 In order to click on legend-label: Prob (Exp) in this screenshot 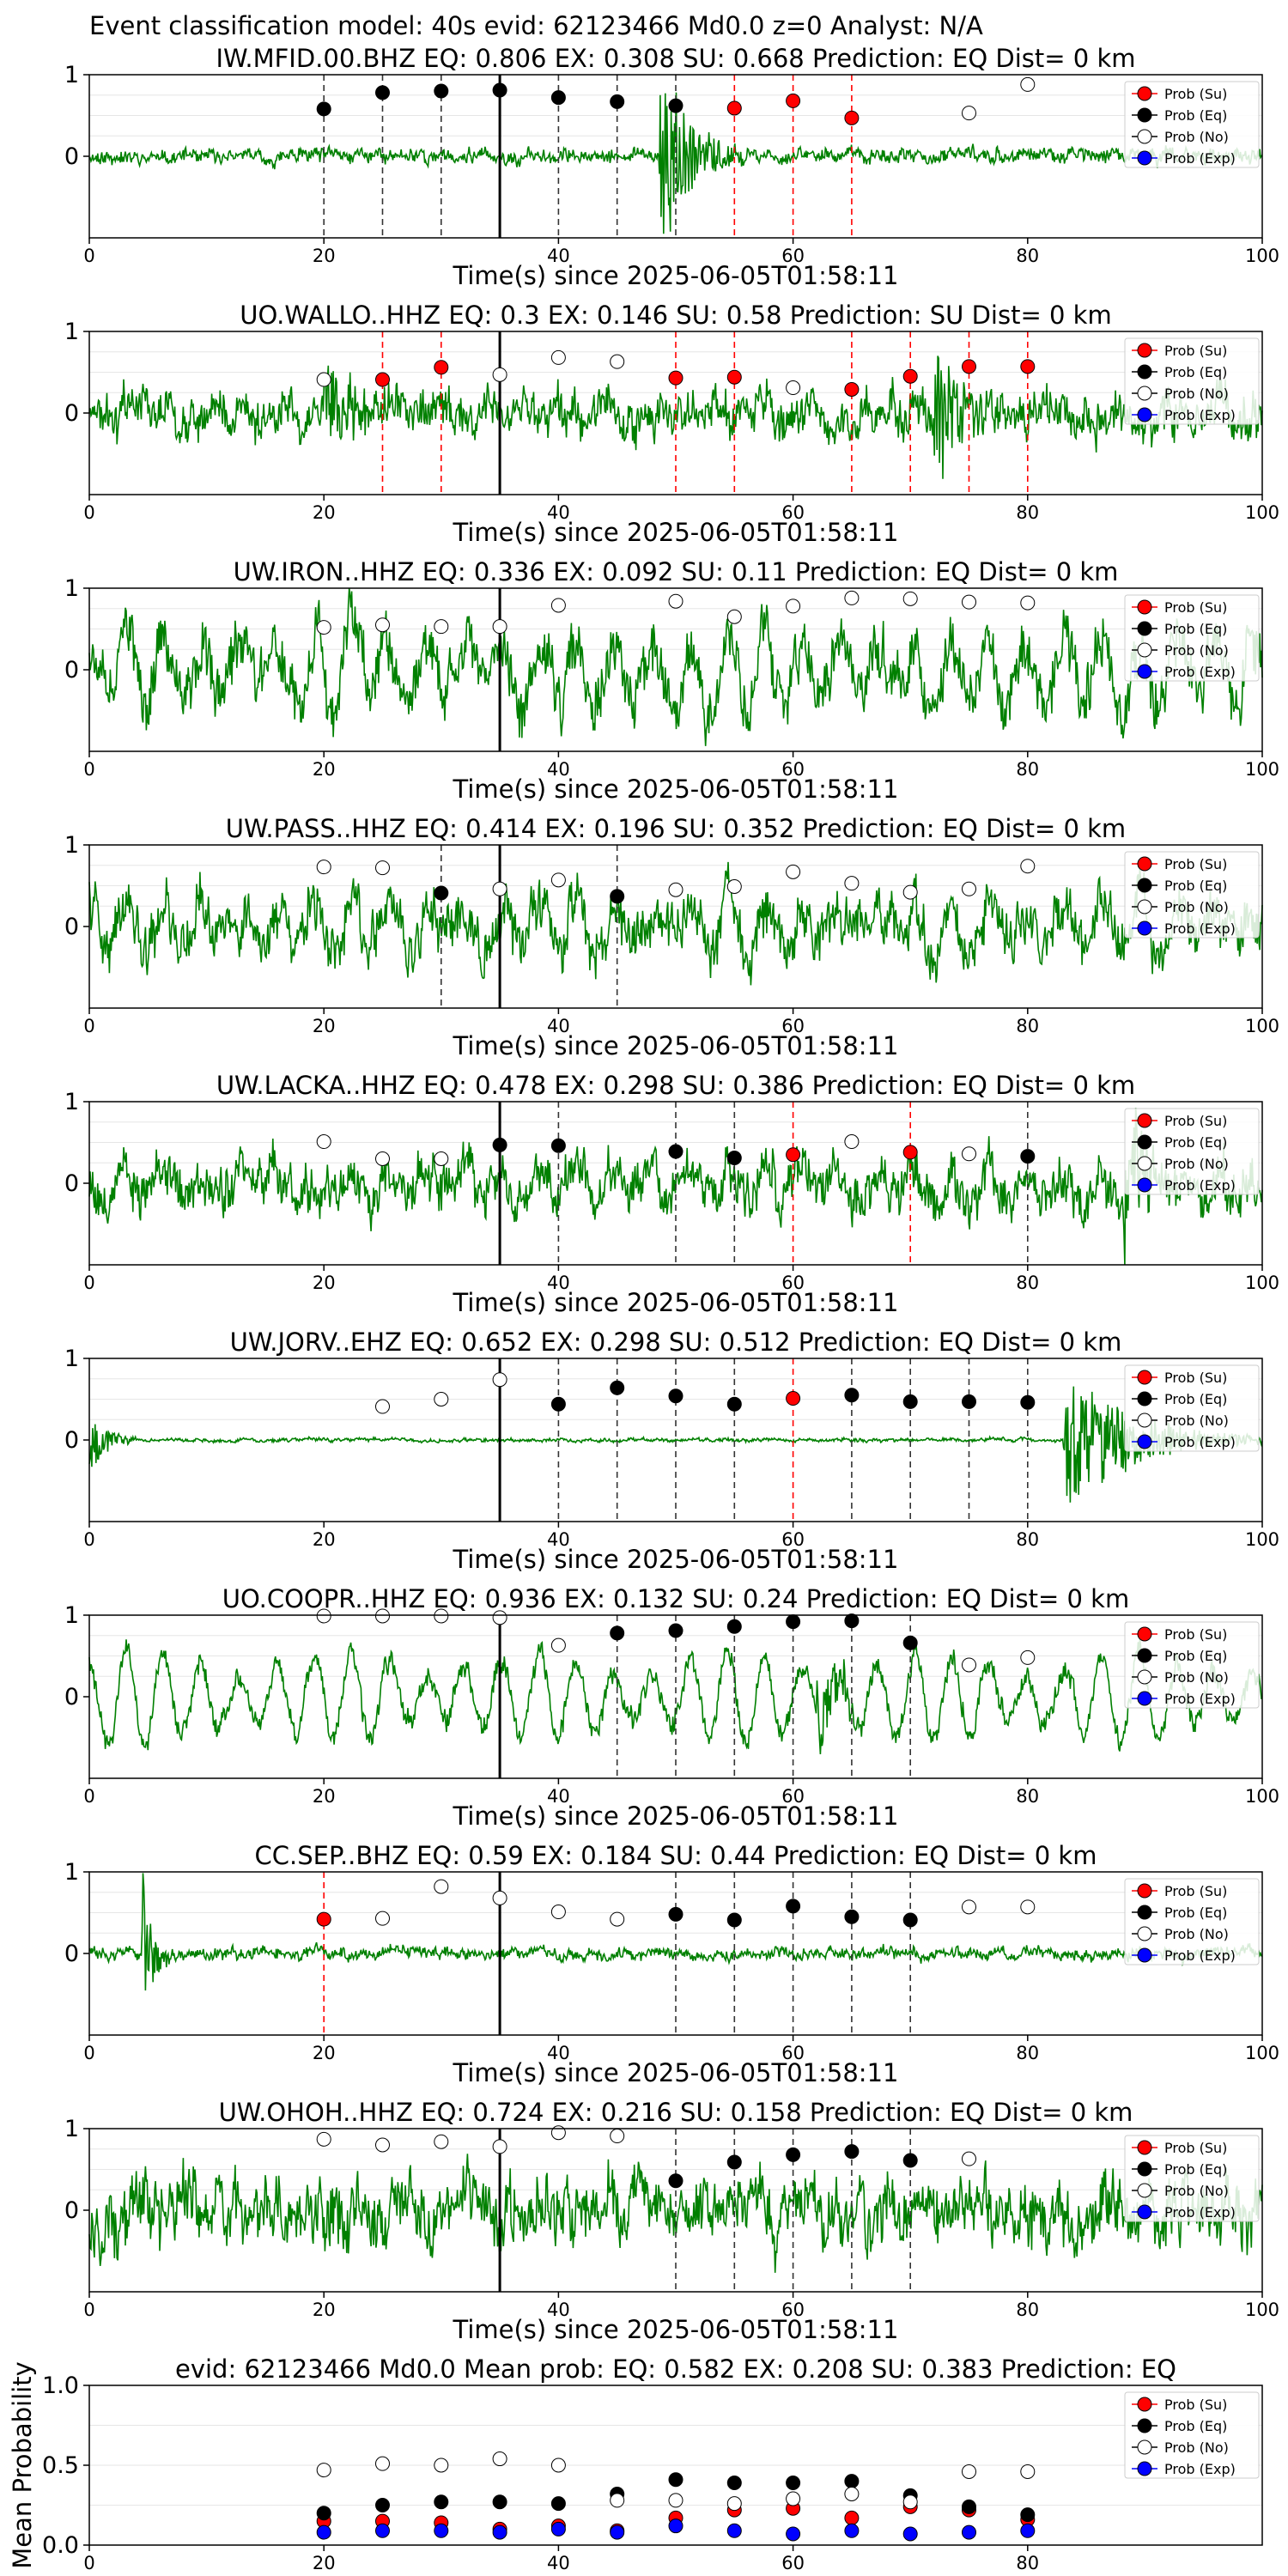, I will do `click(1200, 1442)`.